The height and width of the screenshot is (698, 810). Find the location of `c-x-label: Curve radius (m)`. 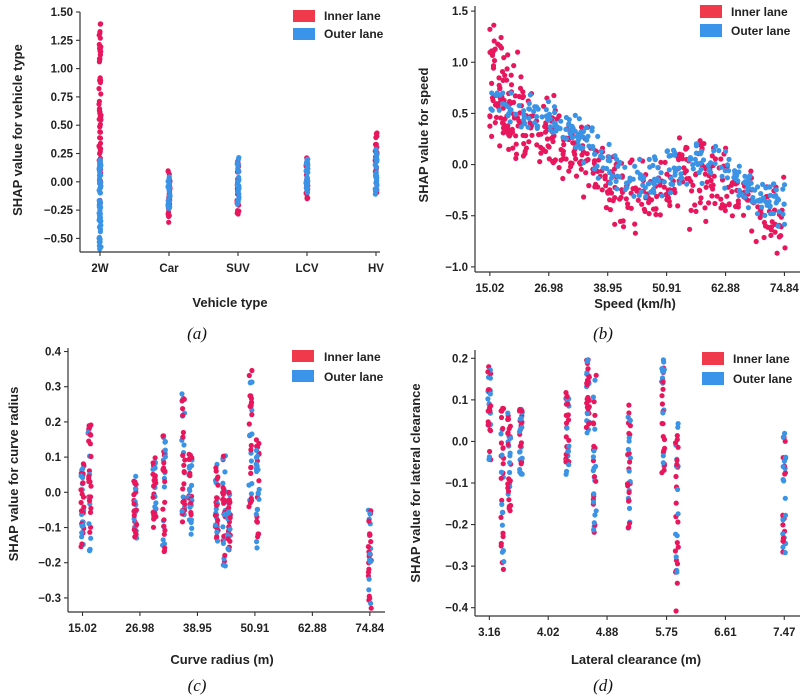

c-x-label: Curve radius (m) is located at coordinates (221, 659).